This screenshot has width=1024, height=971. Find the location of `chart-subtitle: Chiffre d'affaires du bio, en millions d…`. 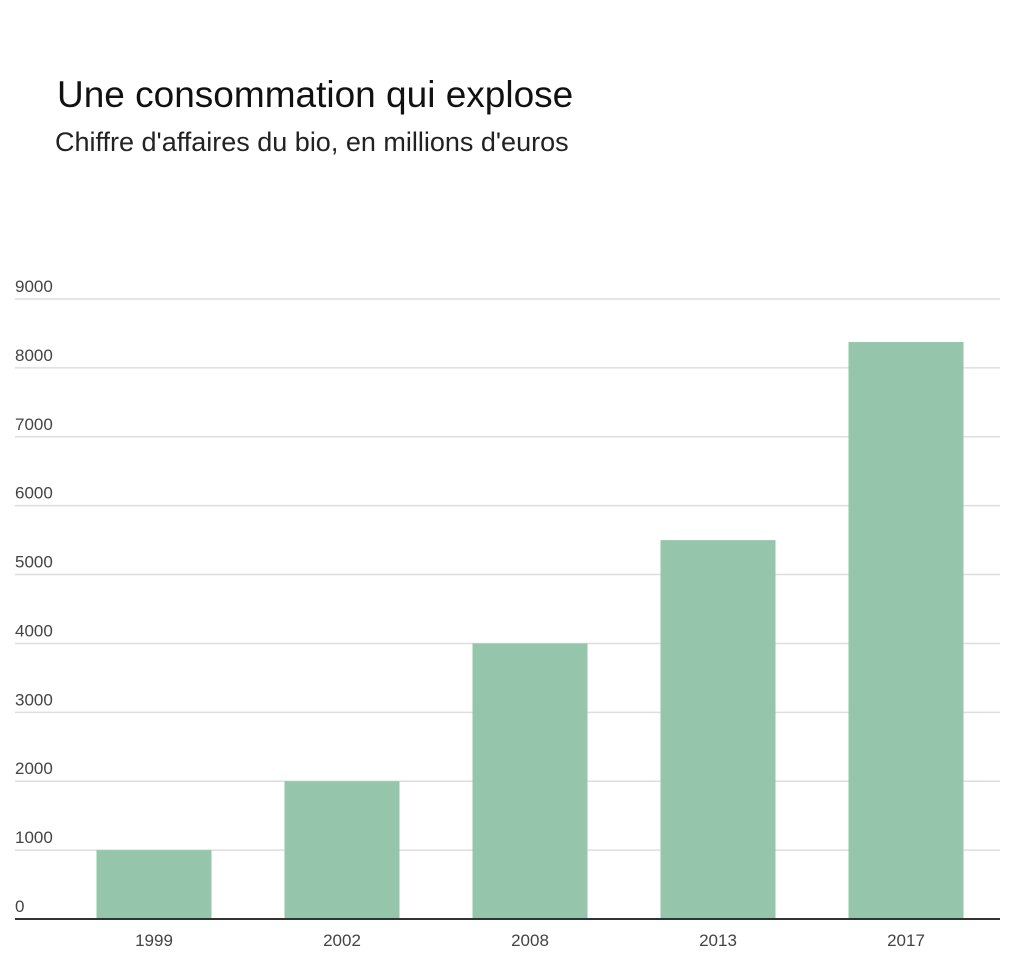

chart-subtitle: Chiffre d'affaires du bio, en millions d… is located at coordinates (312, 142).